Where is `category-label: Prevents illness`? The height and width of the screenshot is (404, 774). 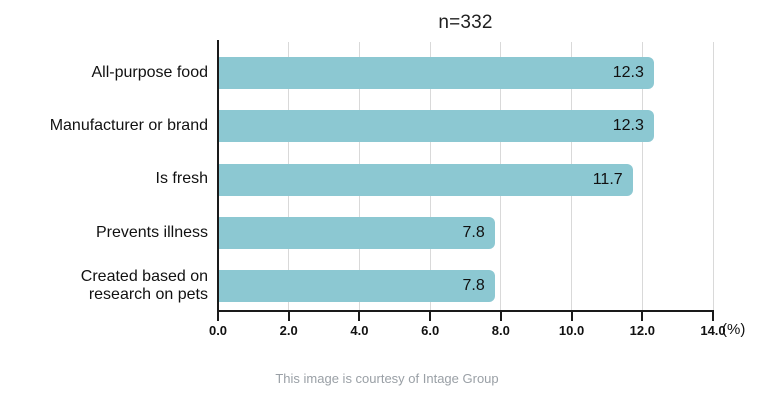
category-label: Prevents illness is located at coordinates (151, 232).